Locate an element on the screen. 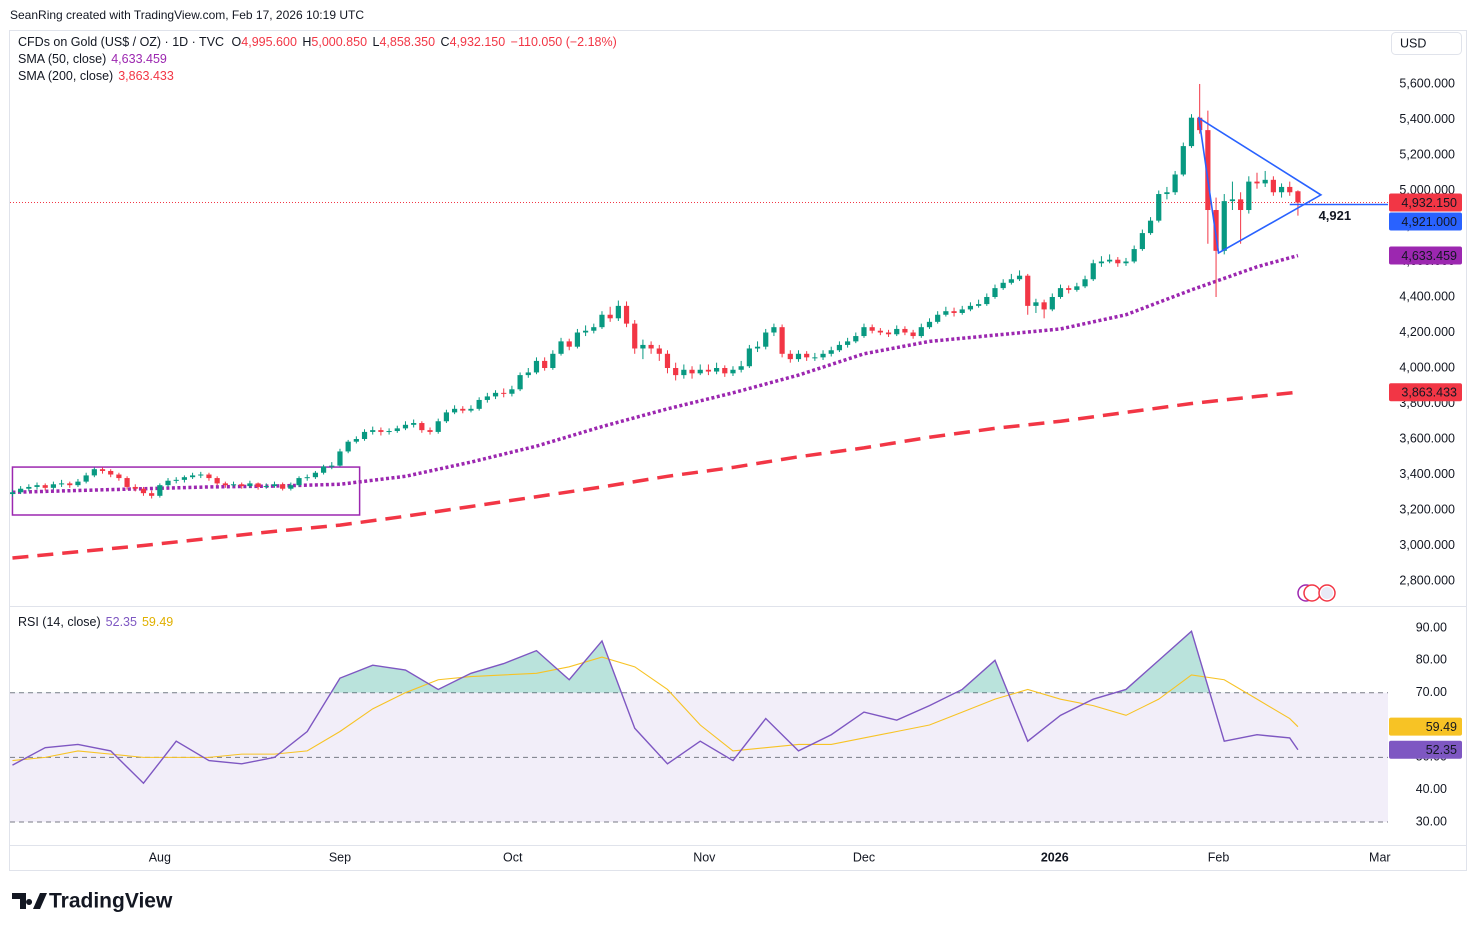 The height and width of the screenshot is (931, 1477). last-price-tag-box is located at coordinates (1425, 202).